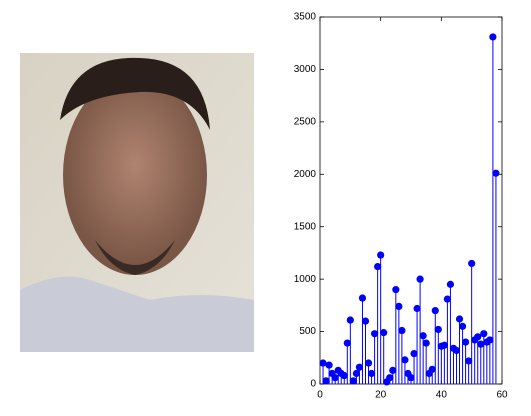  I want to click on x-tick-label: 40, so click(442, 395).